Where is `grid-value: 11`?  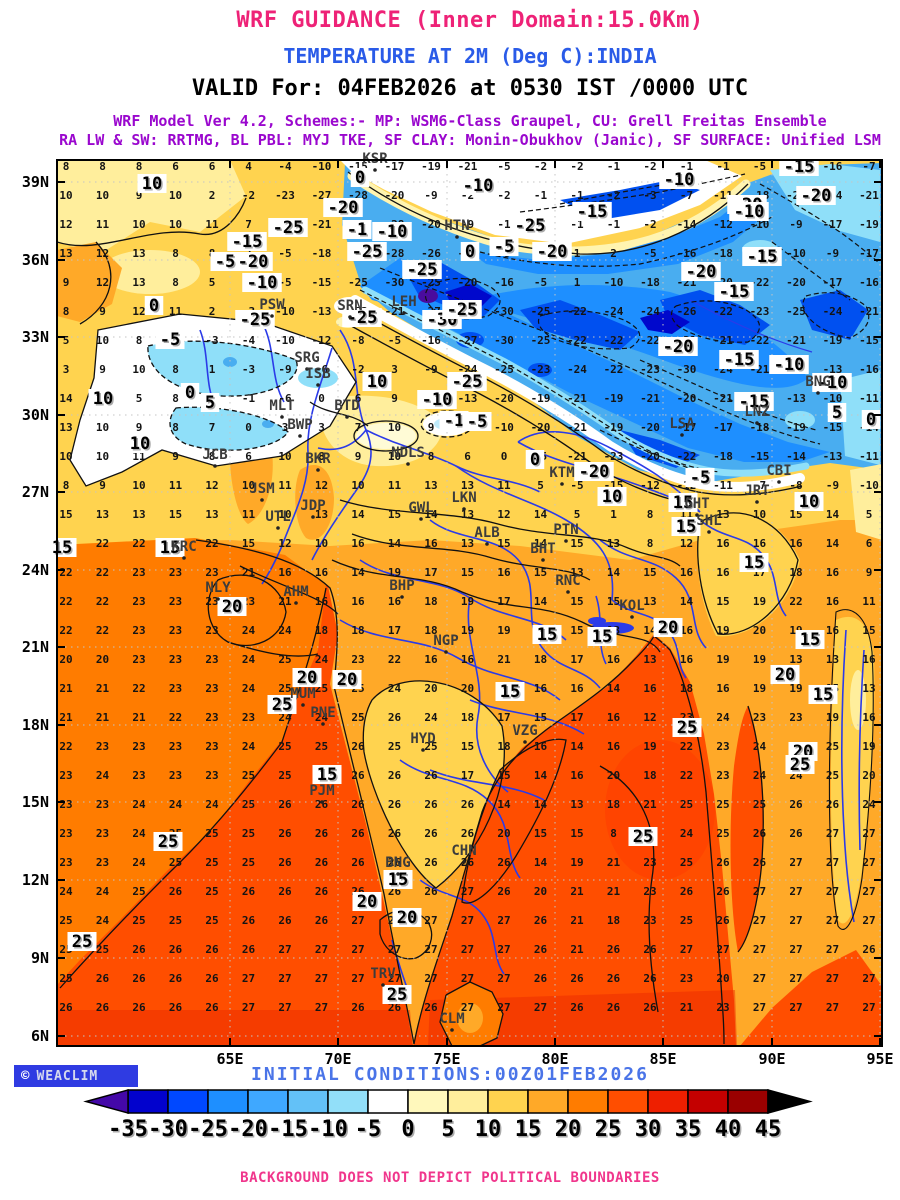 grid-value: 11 is located at coordinates (504, 485).